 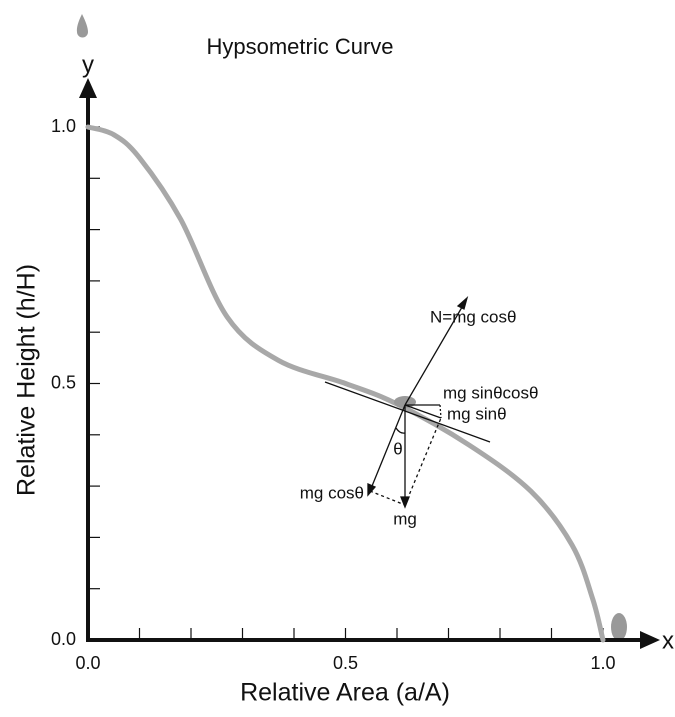 What do you see at coordinates (477, 413) in the screenshot?
I see `annotation: mg sinθ` at bounding box center [477, 413].